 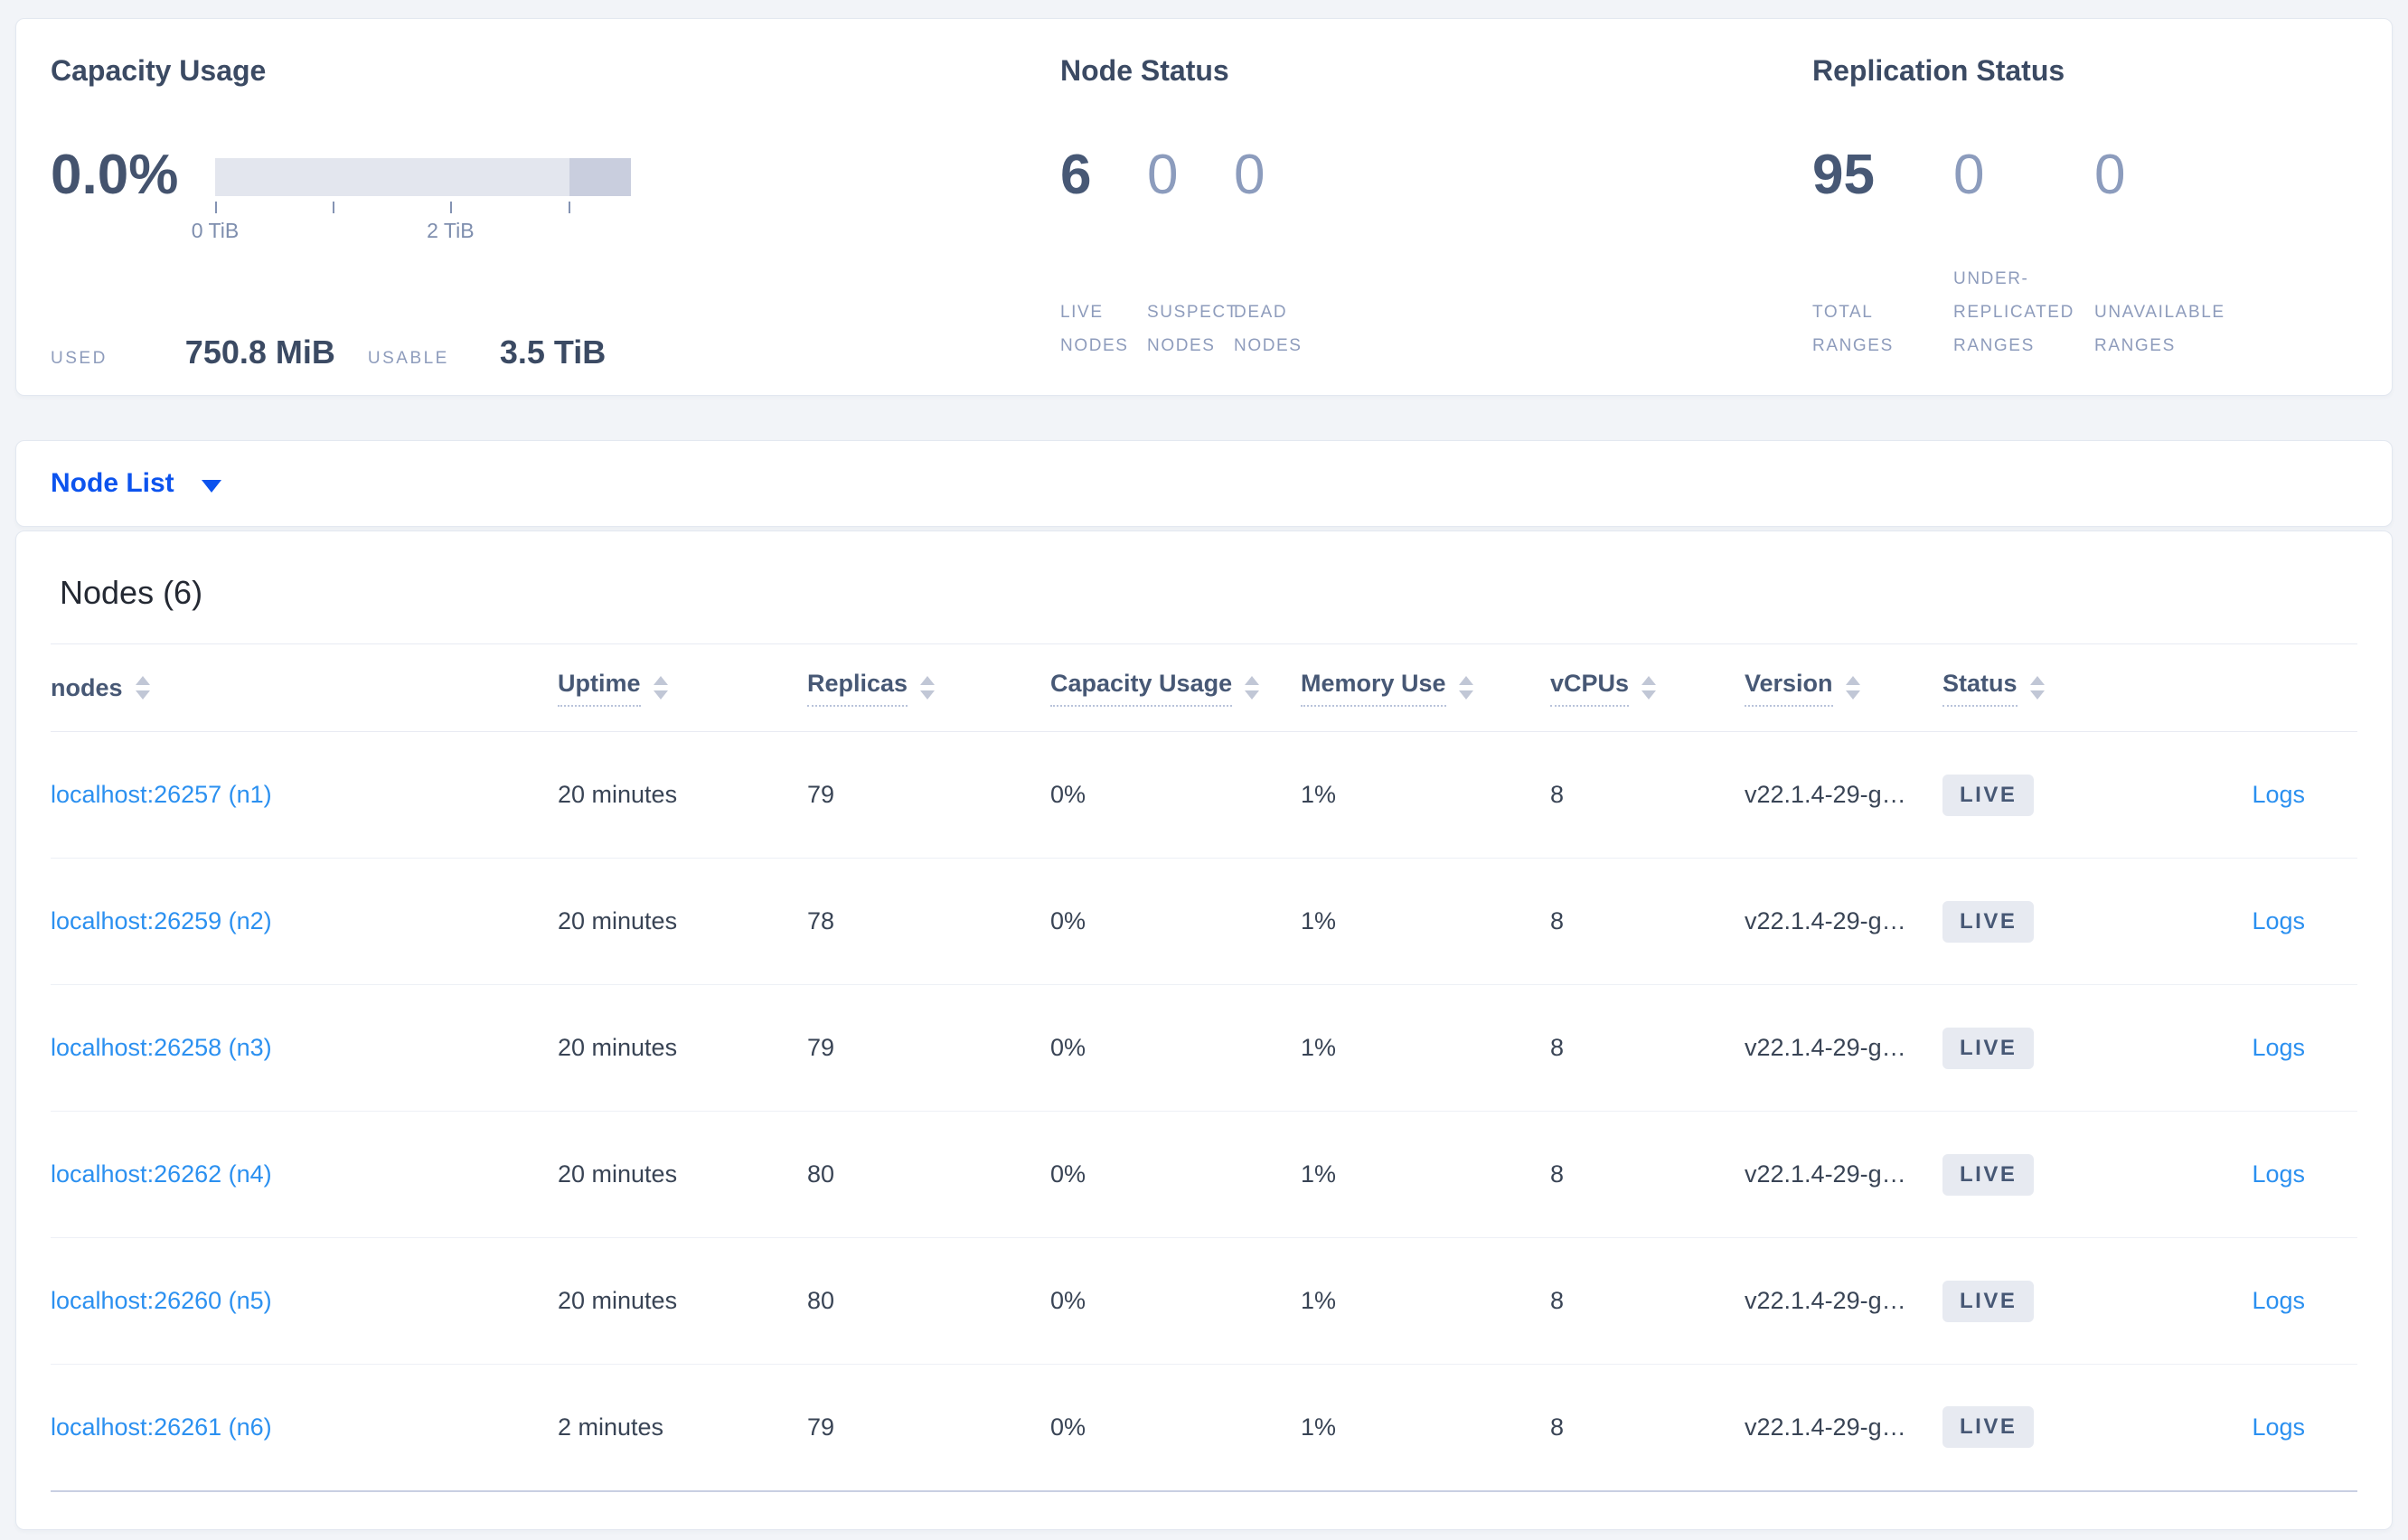 I want to click on node-list-dropdown: Node List, so click(x=136, y=483).